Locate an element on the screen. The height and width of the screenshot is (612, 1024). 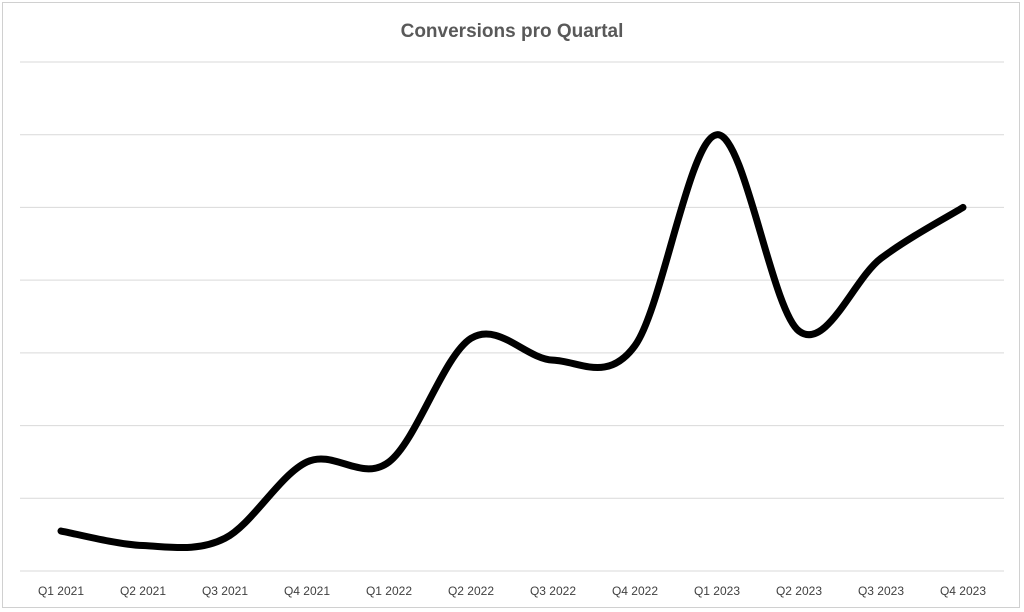
chart-title: Conversions pro Quartal is located at coordinates (512, 31).